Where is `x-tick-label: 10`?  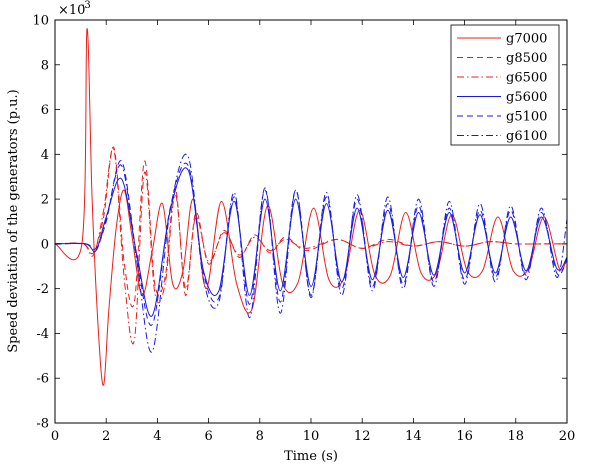
x-tick-label: 10 is located at coordinates (311, 436).